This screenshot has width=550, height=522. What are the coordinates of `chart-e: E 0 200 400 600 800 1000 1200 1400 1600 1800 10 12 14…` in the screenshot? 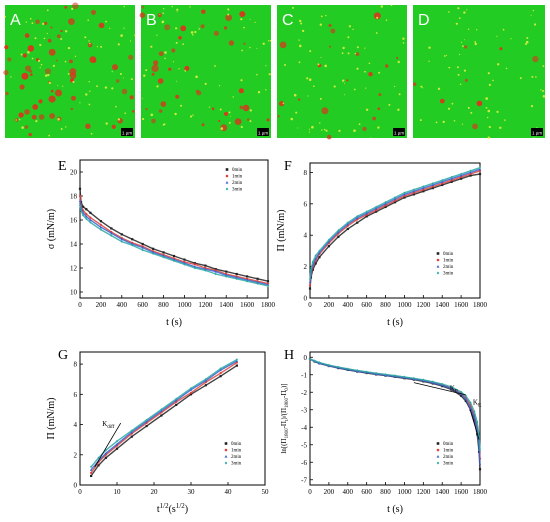 It's located at (161, 243).